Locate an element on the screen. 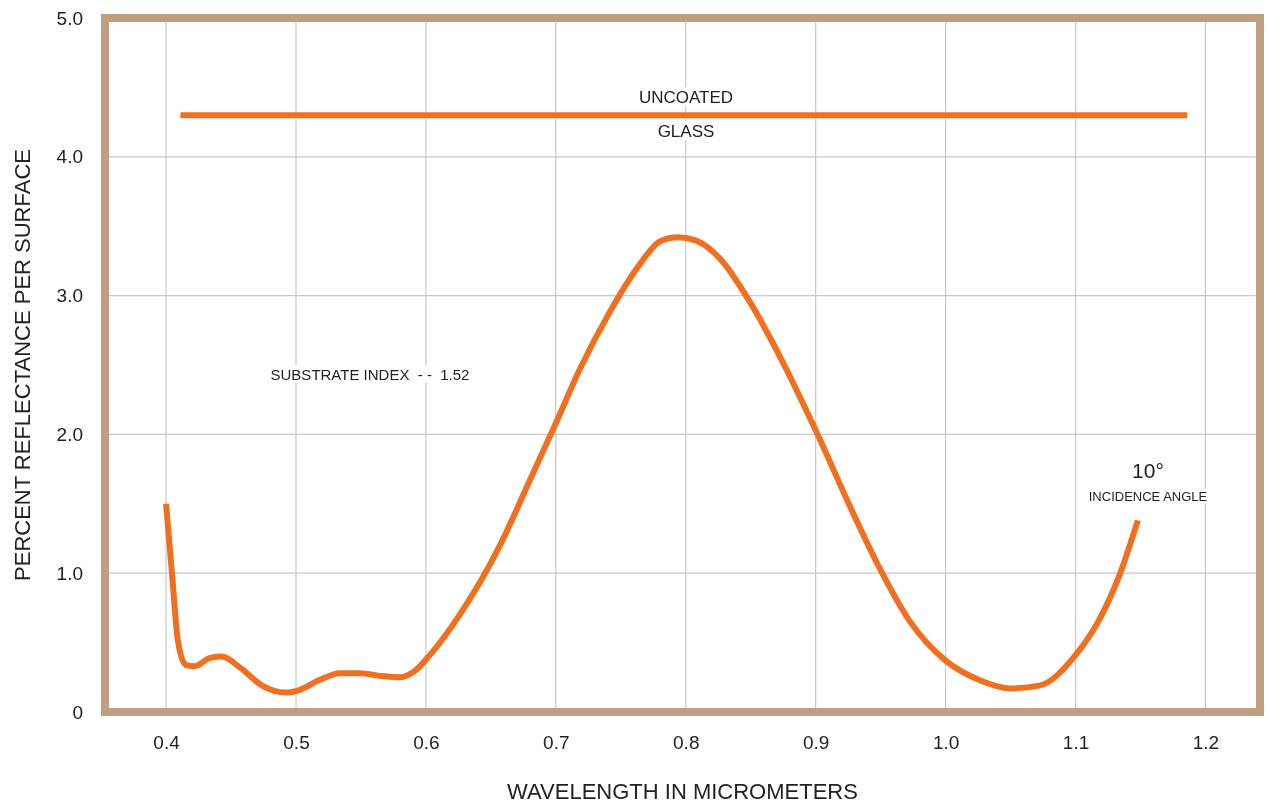  x-tick-label: 0.9 is located at coordinates (816, 743).